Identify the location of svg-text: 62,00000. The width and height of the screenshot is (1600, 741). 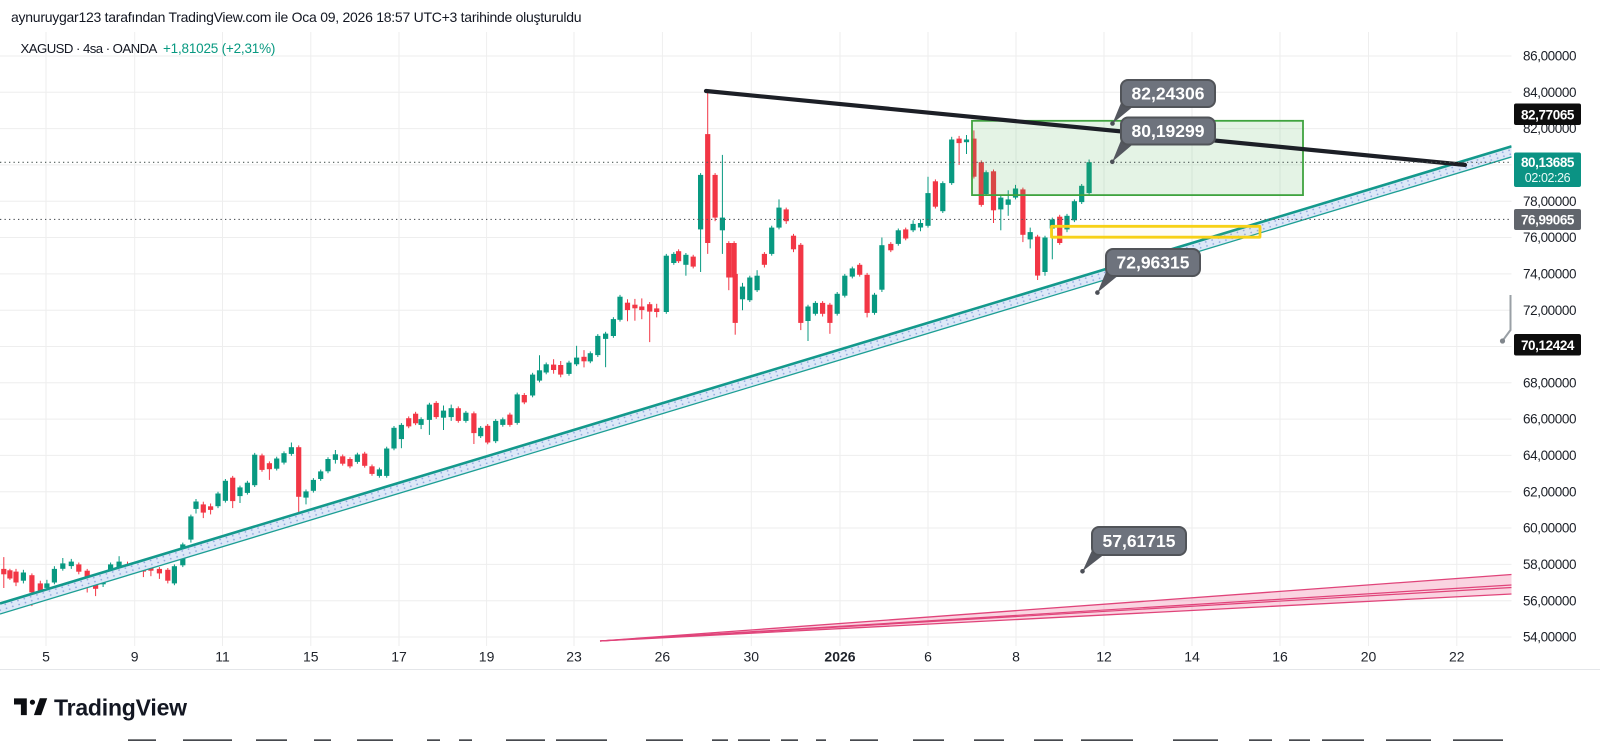
(1549, 491).